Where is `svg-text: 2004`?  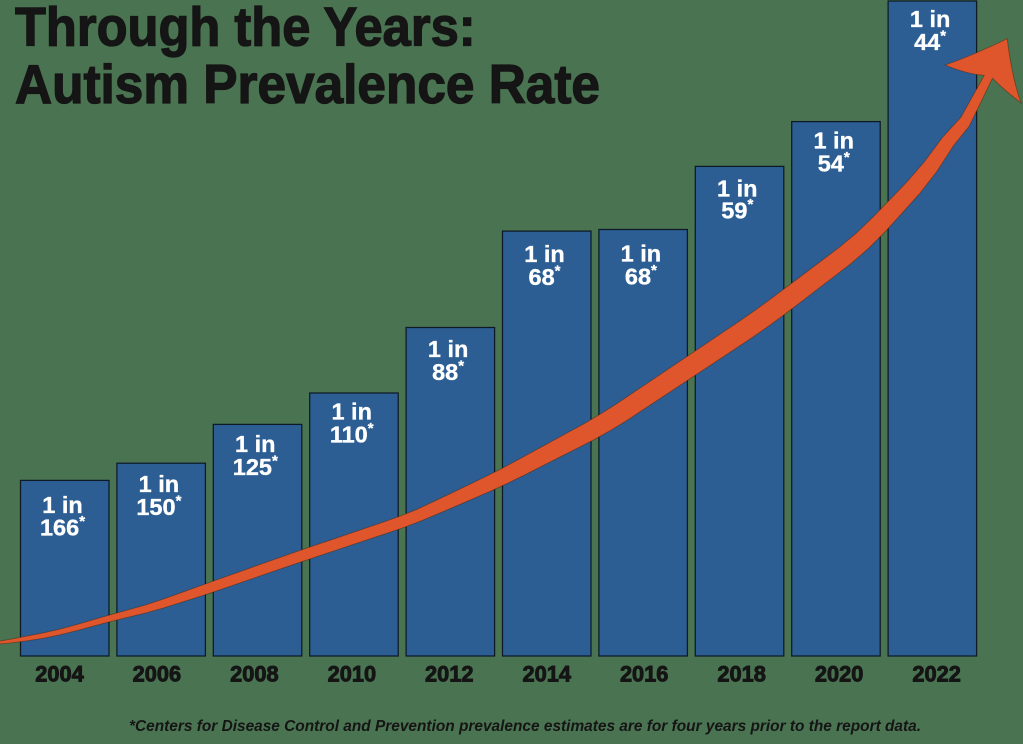 svg-text: 2004 is located at coordinates (59, 673).